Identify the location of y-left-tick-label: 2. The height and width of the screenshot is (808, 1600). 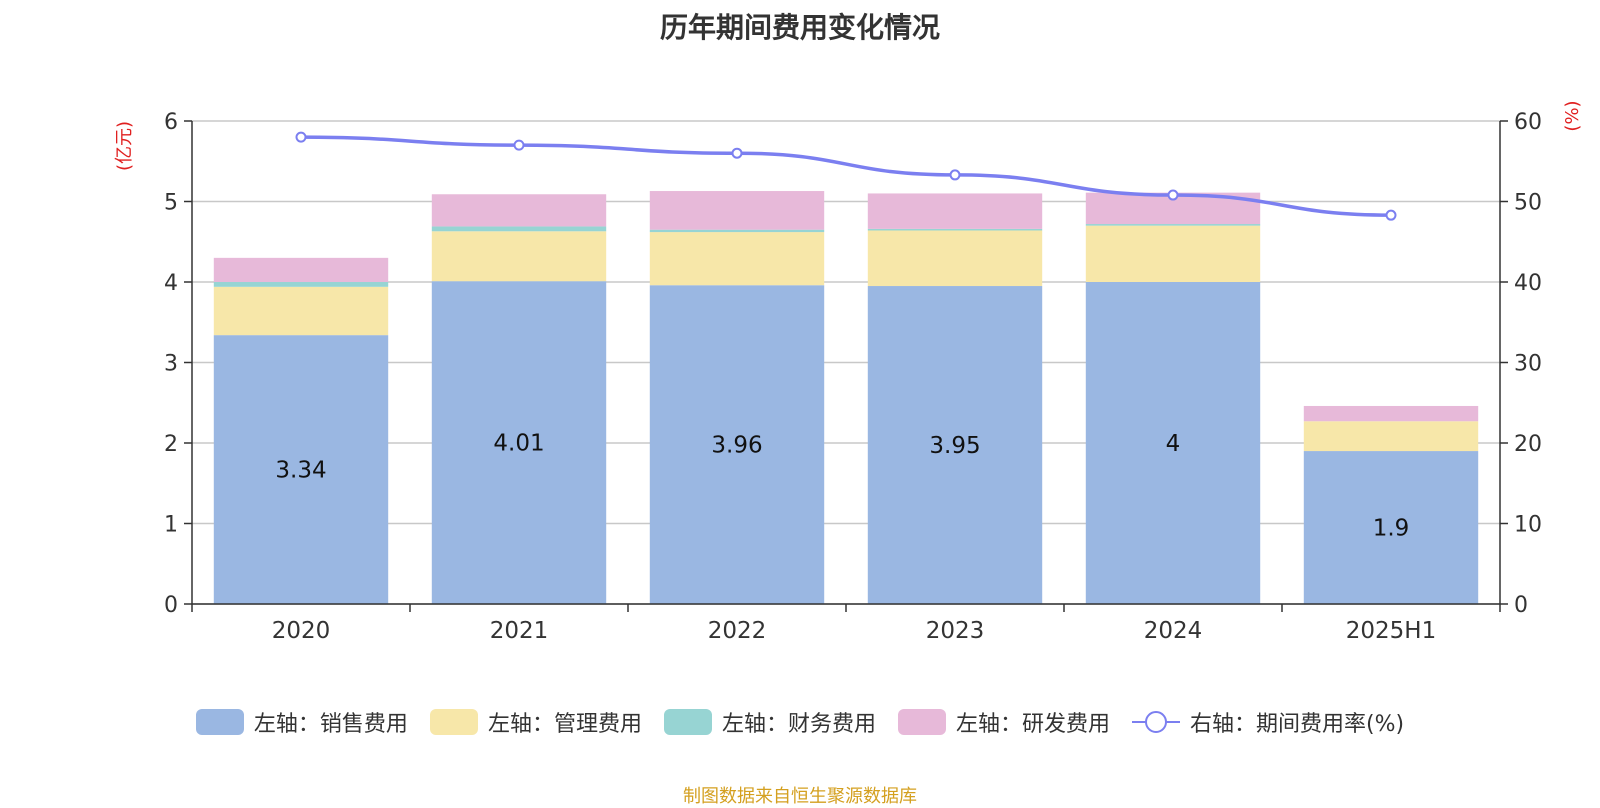
(171, 444).